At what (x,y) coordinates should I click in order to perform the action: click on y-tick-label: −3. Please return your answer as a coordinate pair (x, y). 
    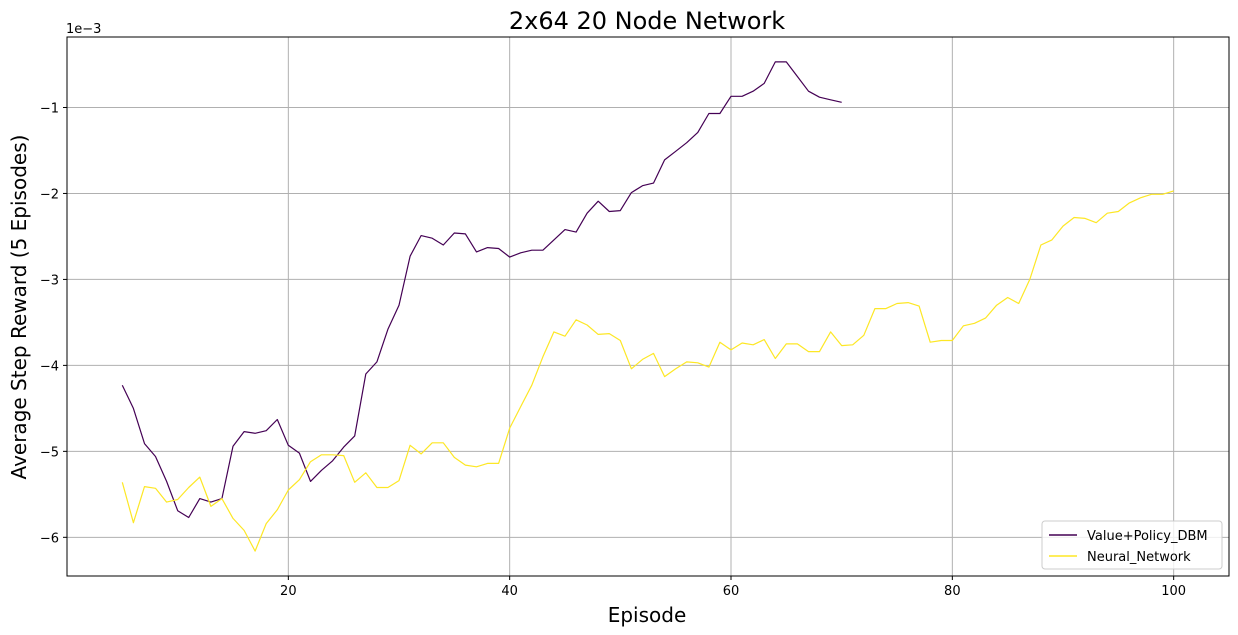
    Looking at the image, I should click on (49, 280).